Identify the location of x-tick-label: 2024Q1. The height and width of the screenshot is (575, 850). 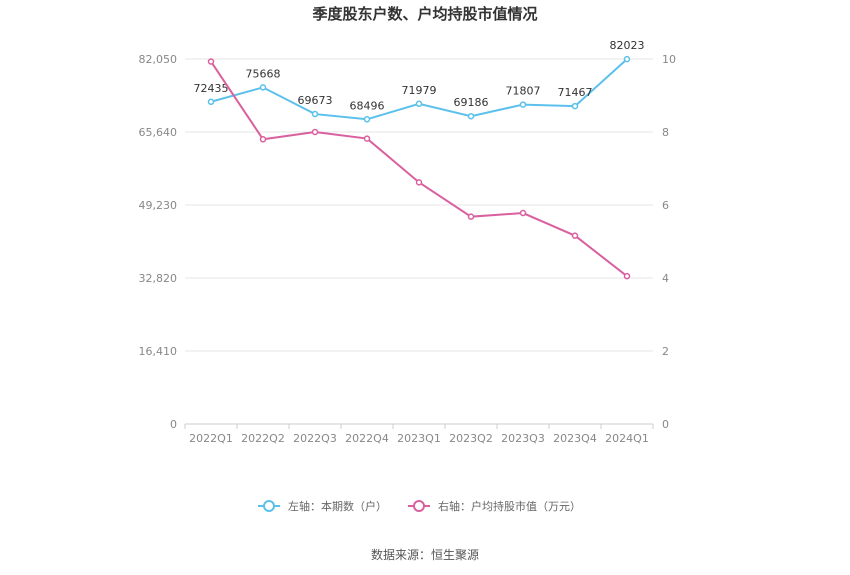
(627, 438).